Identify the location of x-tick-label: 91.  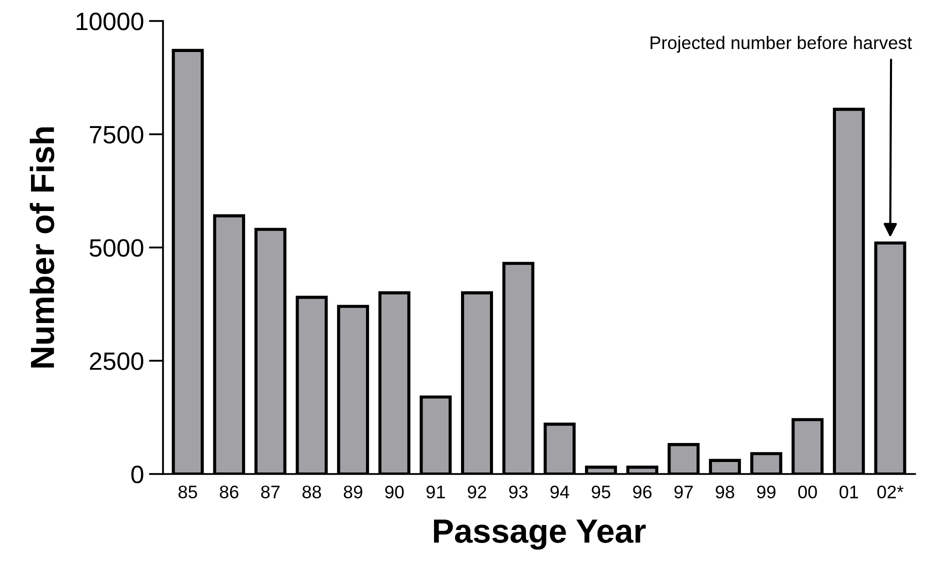
(435, 492).